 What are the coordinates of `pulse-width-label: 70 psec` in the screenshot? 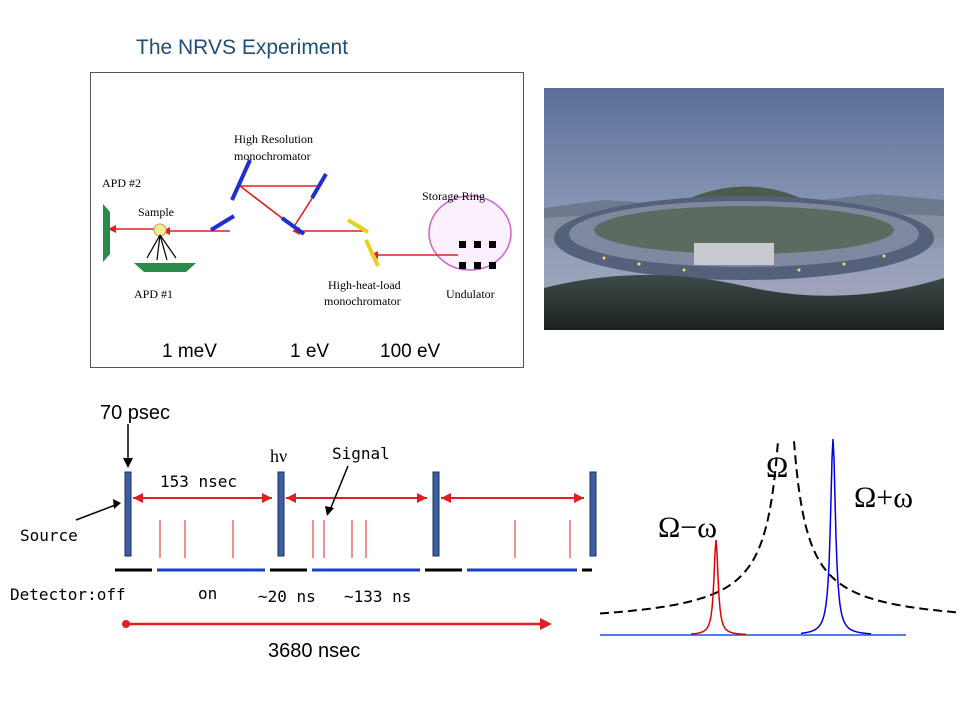 It's located at (135, 413).